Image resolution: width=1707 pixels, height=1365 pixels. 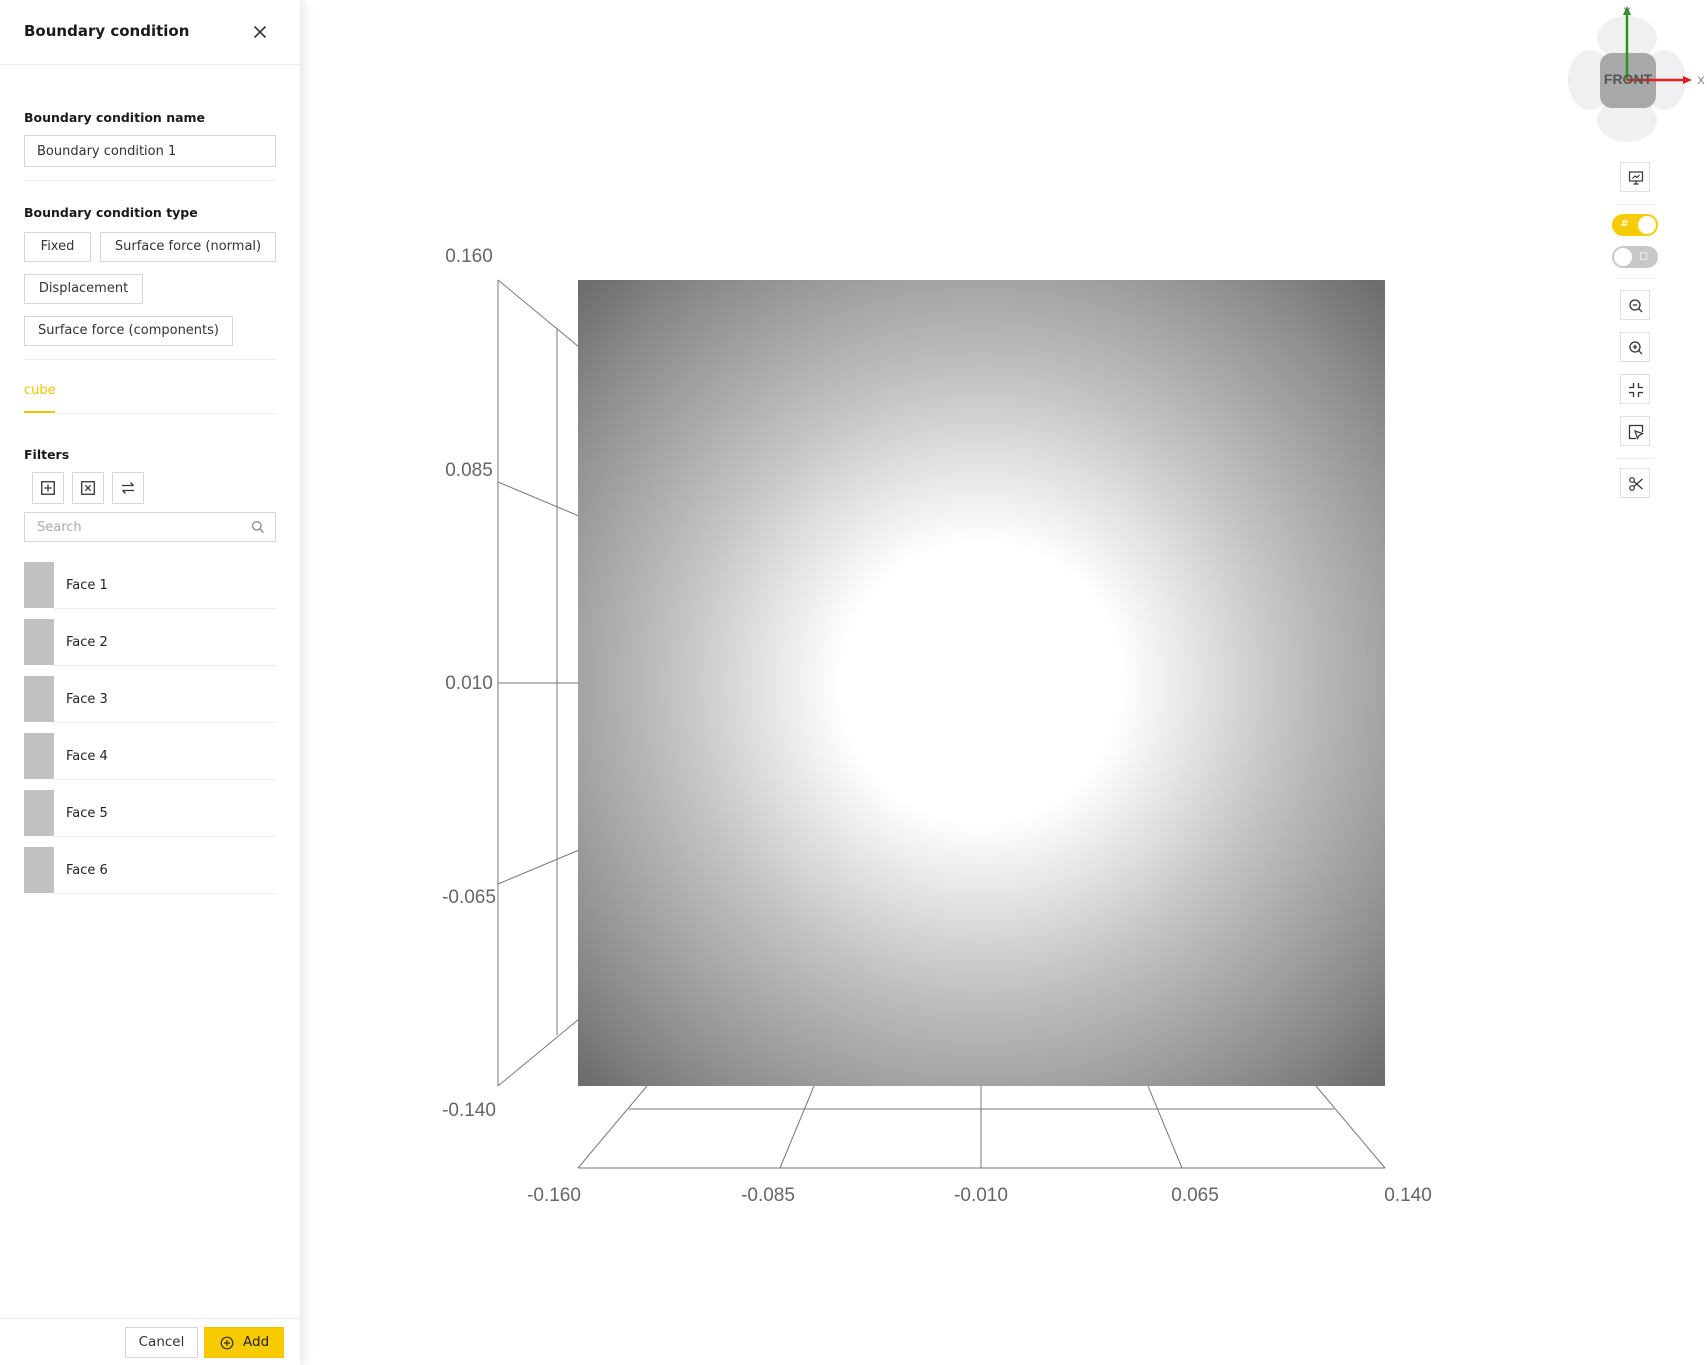 What do you see at coordinates (1627, 12) in the screenshot?
I see `gizmo-y-label: Y` at bounding box center [1627, 12].